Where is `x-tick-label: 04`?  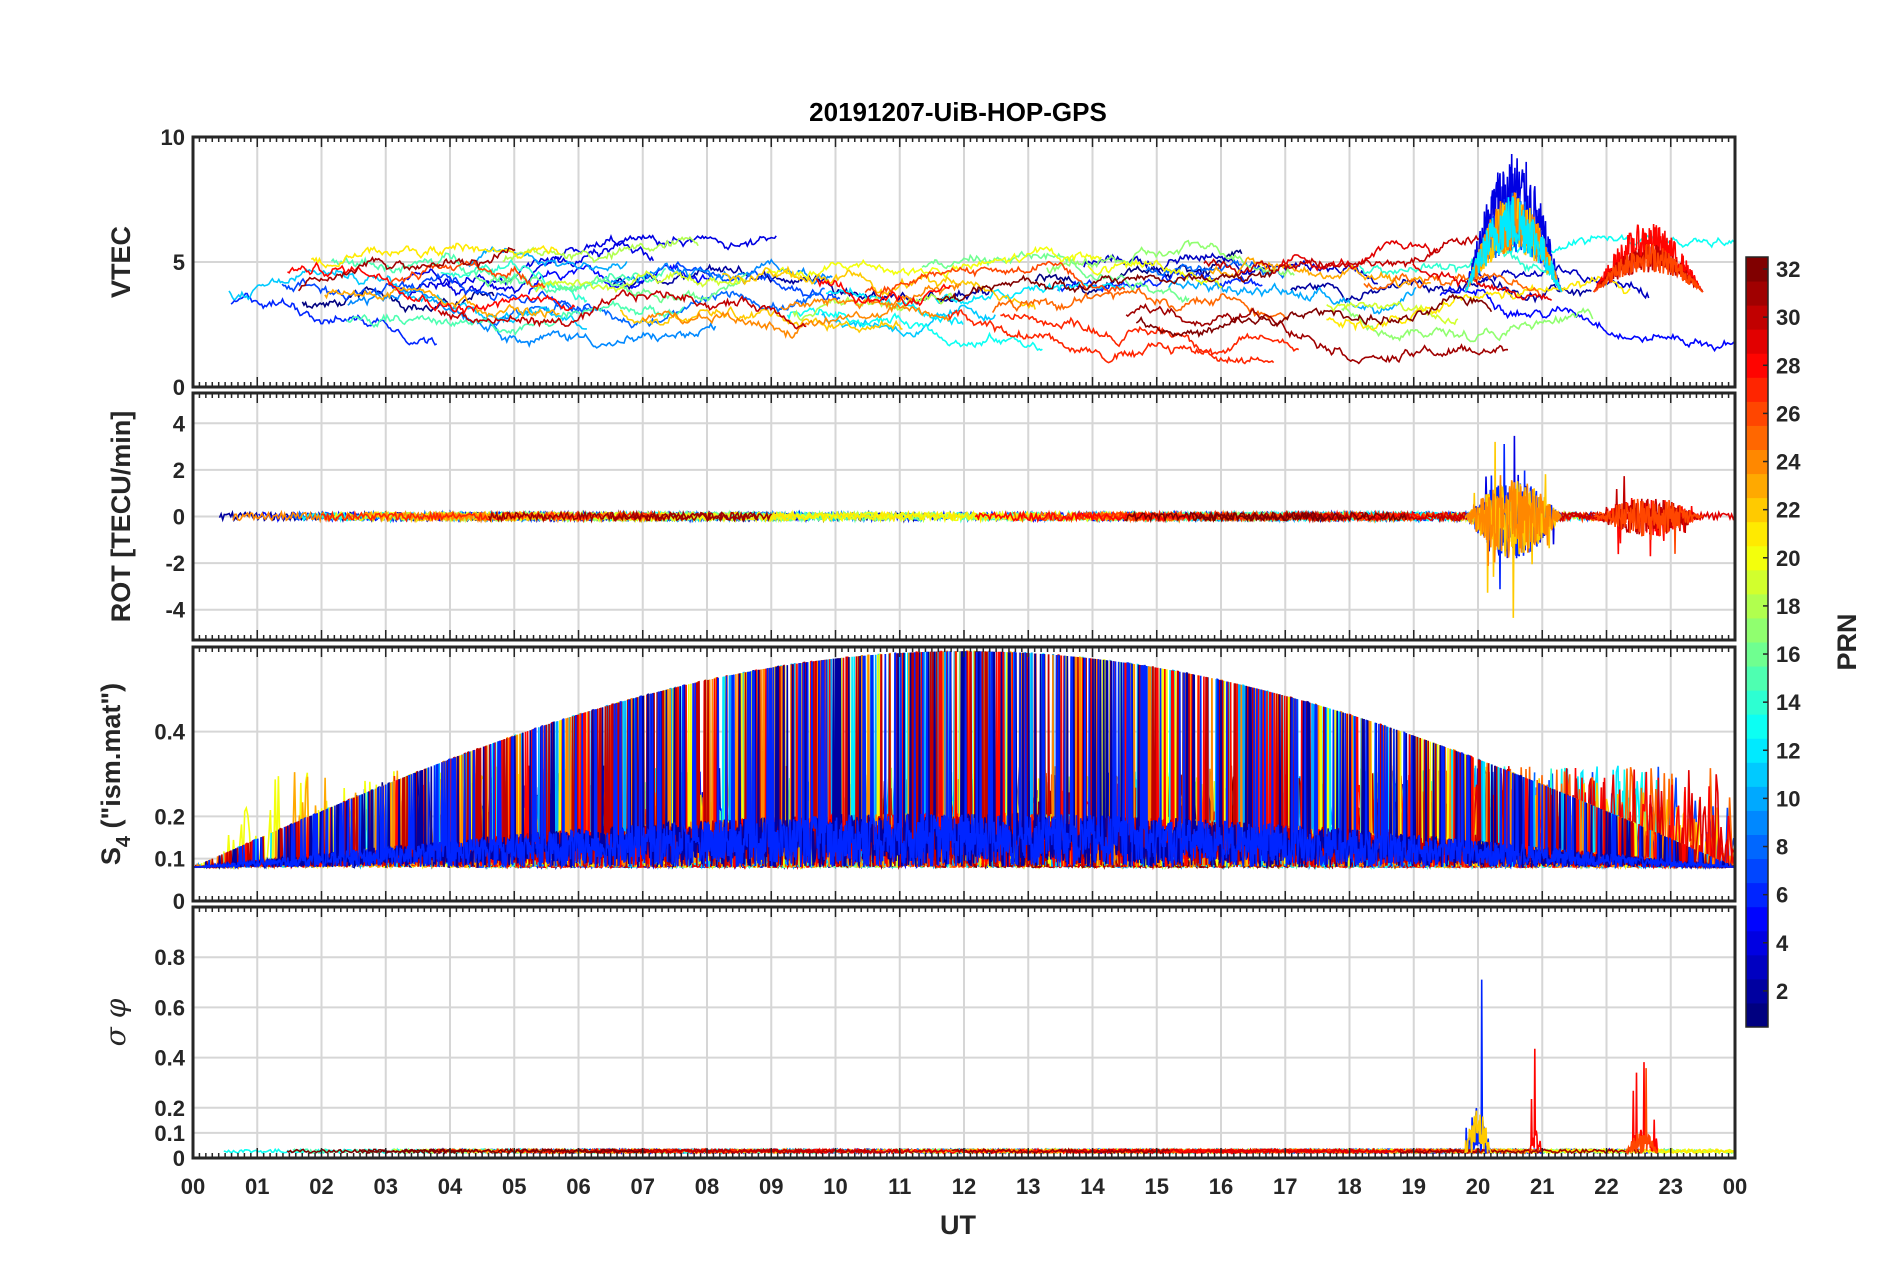
x-tick-label: 04 is located at coordinates (450, 1186).